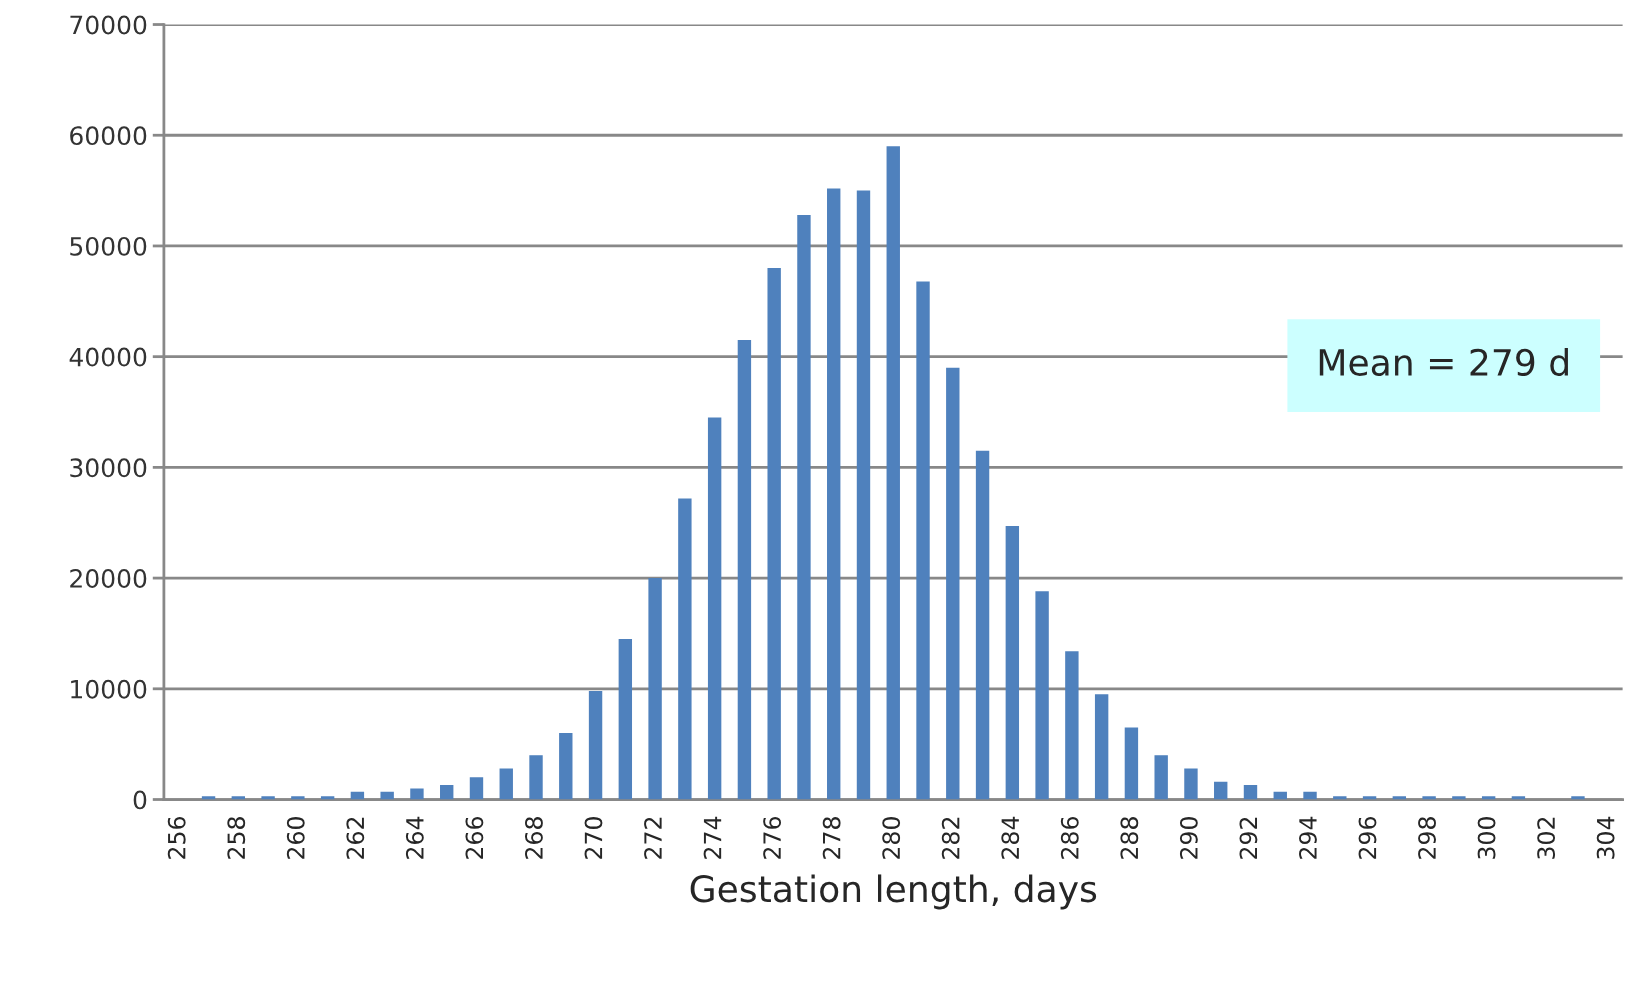 Image resolution: width=1639 pixels, height=981 pixels. I want to click on x-tick-label: 264, so click(414, 837).